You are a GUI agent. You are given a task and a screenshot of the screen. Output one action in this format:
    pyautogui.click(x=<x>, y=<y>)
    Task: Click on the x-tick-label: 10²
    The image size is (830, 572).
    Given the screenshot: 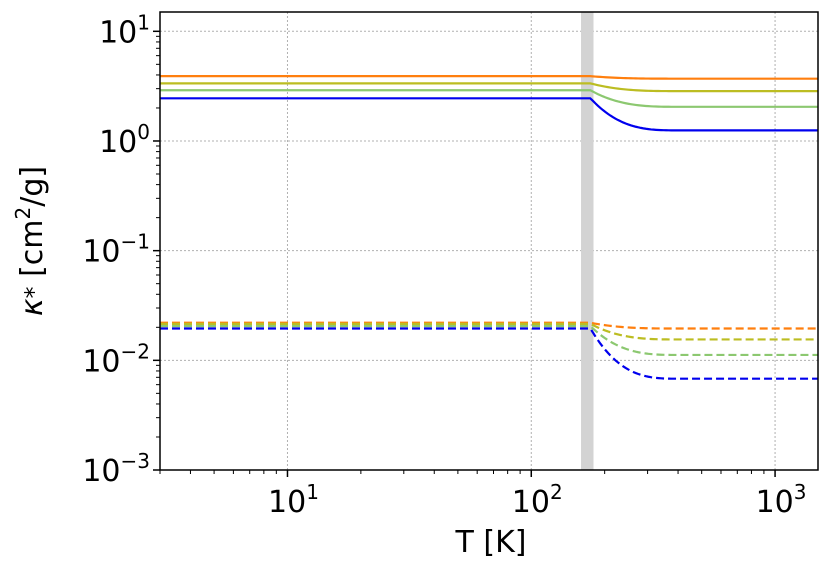 What is the action you would take?
    pyautogui.click(x=537, y=500)
    